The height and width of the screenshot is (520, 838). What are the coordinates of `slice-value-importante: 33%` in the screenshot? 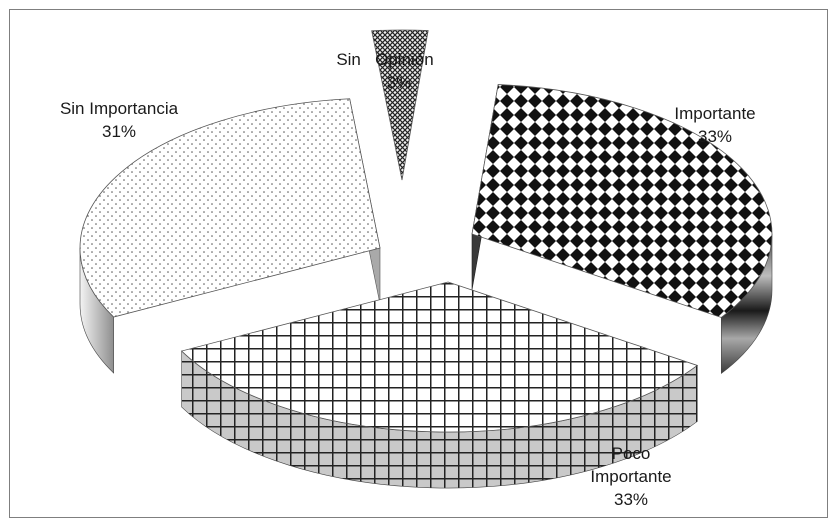 It's located at (715, 136).